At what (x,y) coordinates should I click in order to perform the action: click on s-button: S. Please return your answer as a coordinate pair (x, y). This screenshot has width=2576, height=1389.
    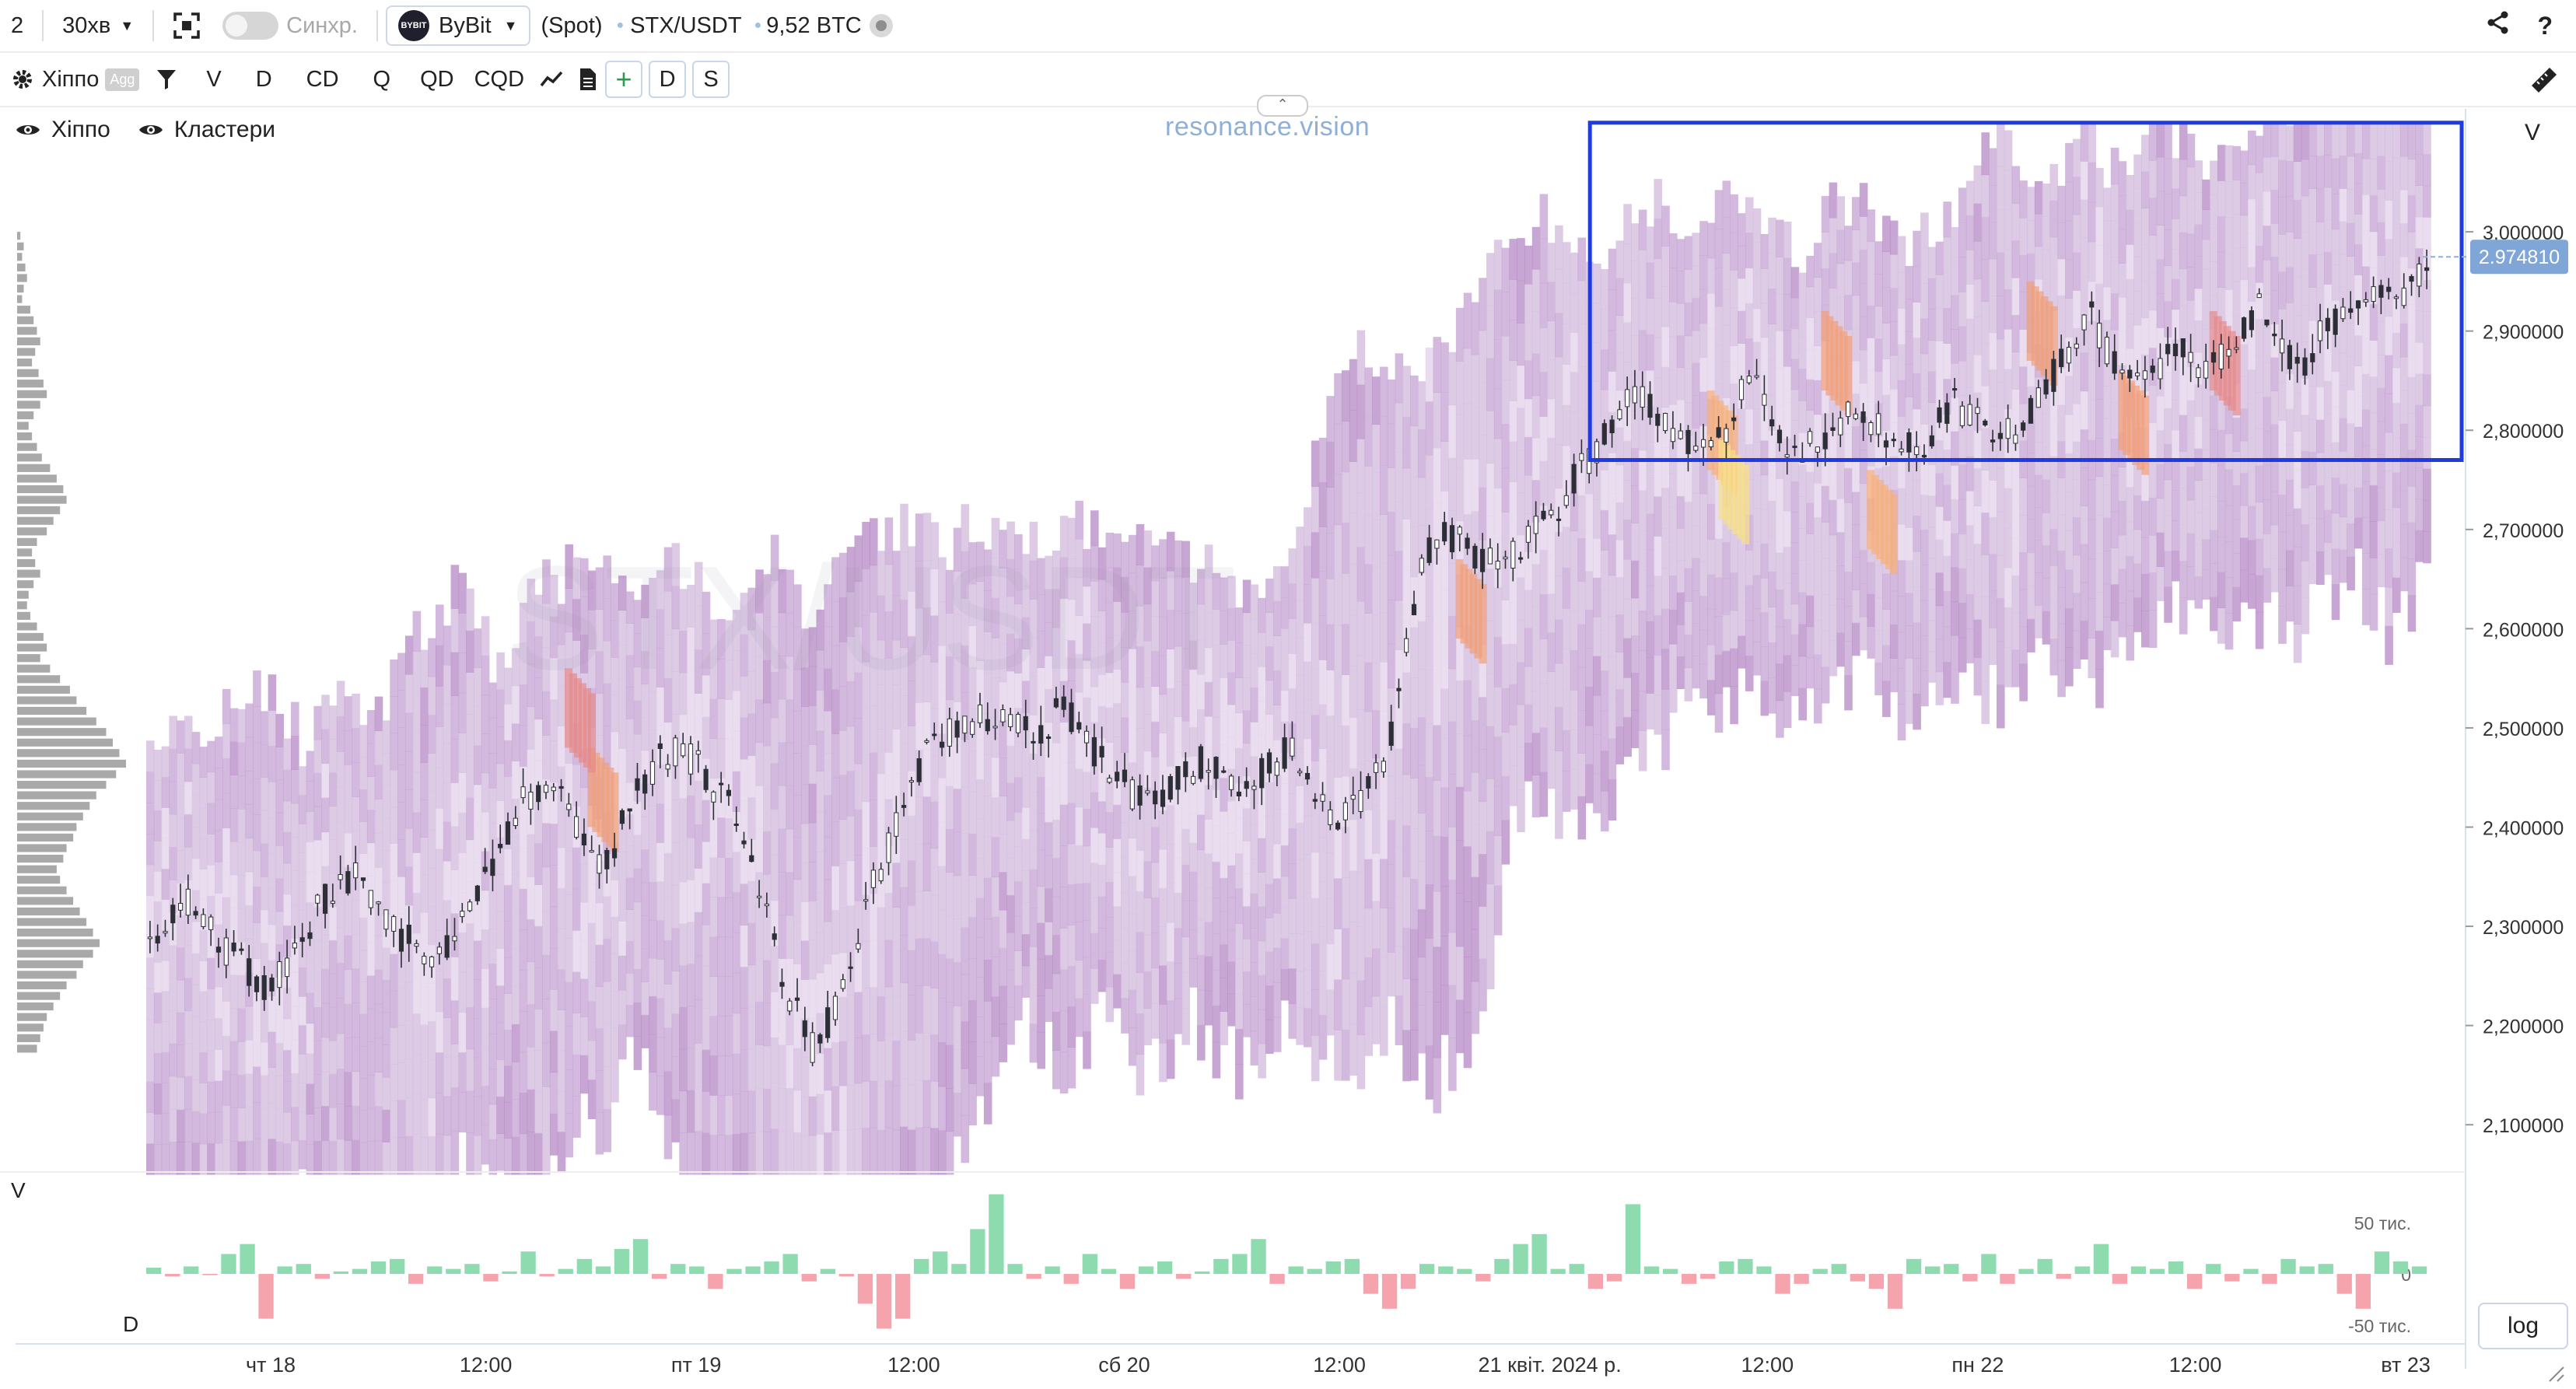
    Looking at the image, I should click on (711, 80).